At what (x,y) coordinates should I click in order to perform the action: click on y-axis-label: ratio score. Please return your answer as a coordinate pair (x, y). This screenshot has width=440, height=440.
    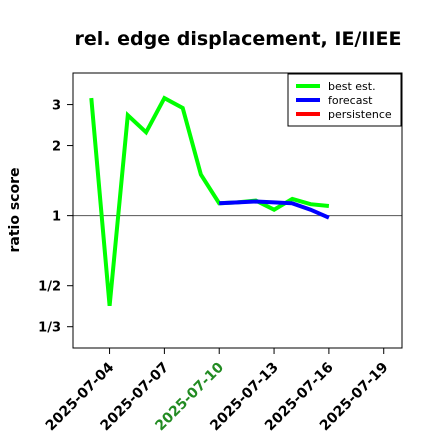
    Looking at the image, I should click on (15, 210).